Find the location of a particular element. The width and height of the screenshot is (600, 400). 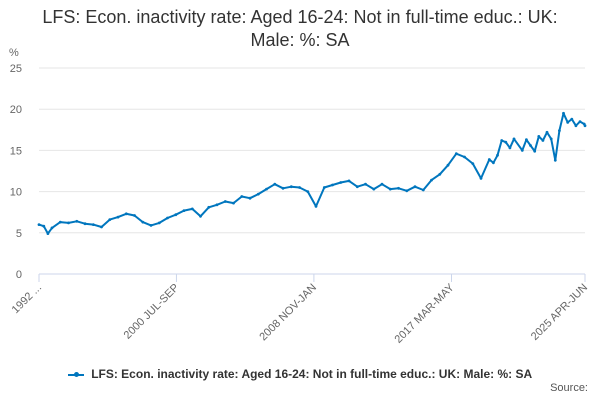

credits-text: Source: is located at coordinates (569, 388).